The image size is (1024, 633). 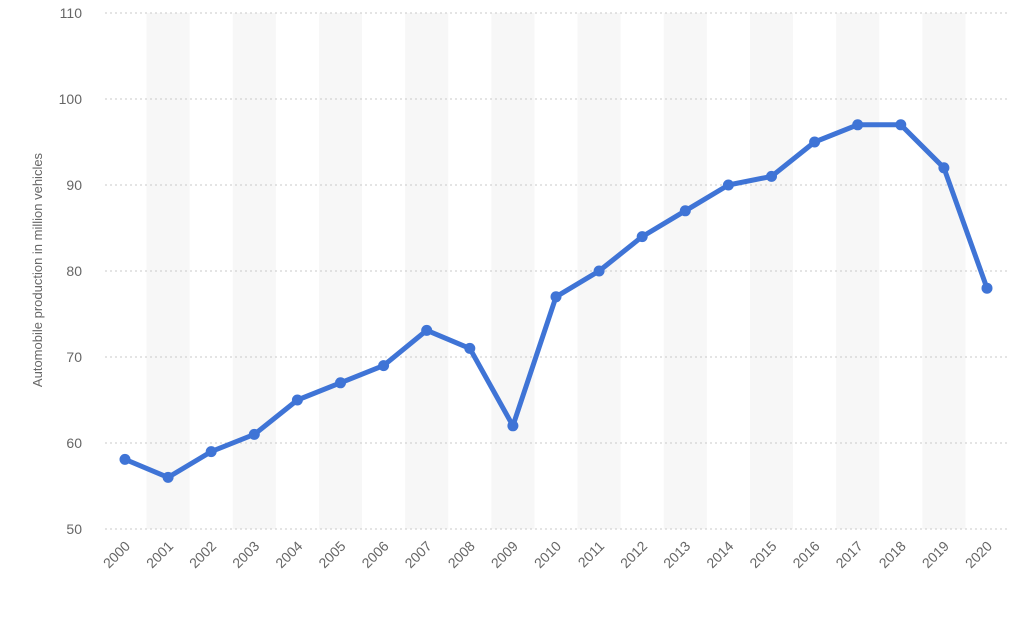 What do you see at coordinates (892, 554) in the screenshot?
I see `x-tick-label: 2018` at bounding box center [892, 554].